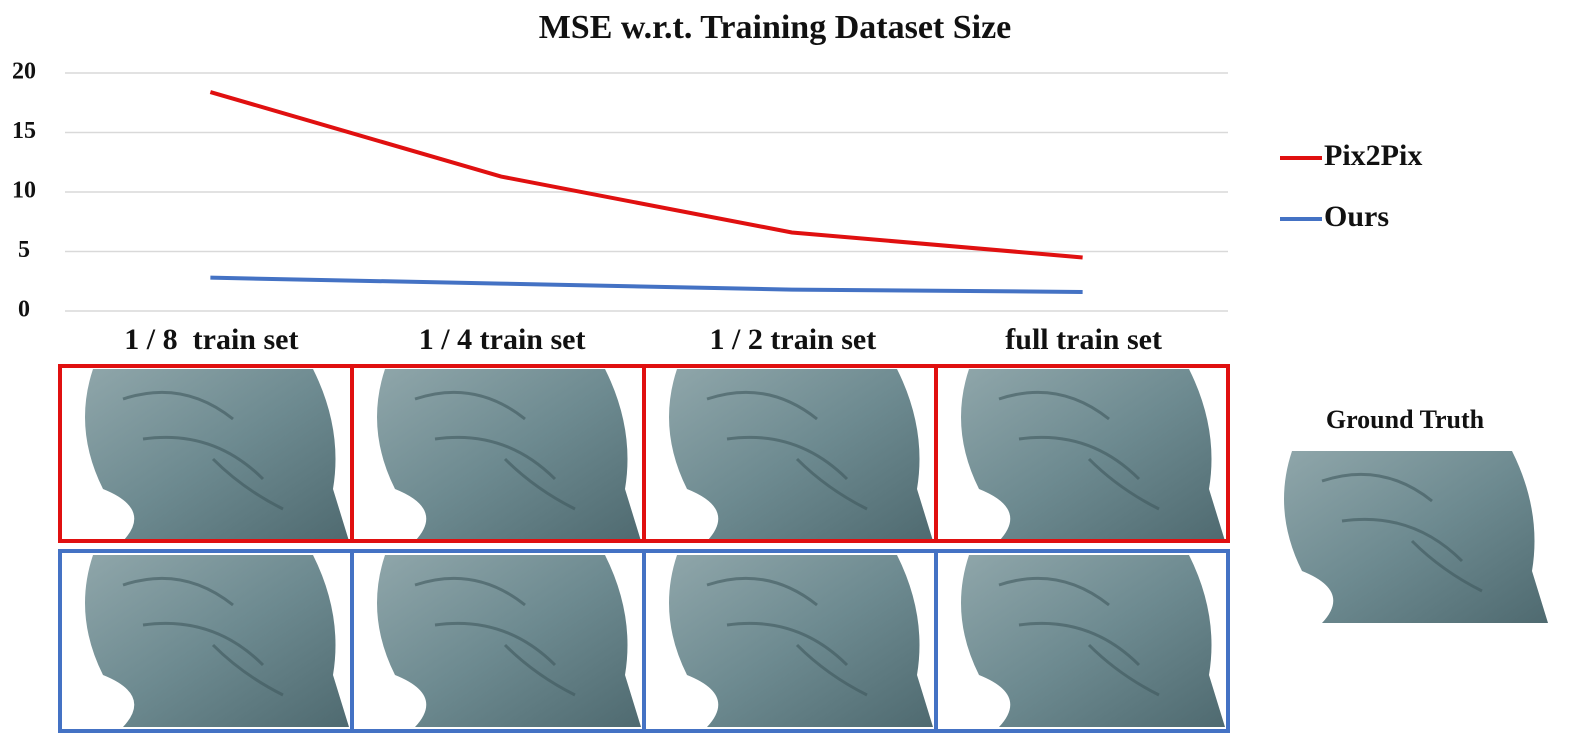 The width and height of the screenshot is (1585, 741). Describe the element at coordinates (24, 310) in the screenshot. I see `y-tick-label: 0` at that location.